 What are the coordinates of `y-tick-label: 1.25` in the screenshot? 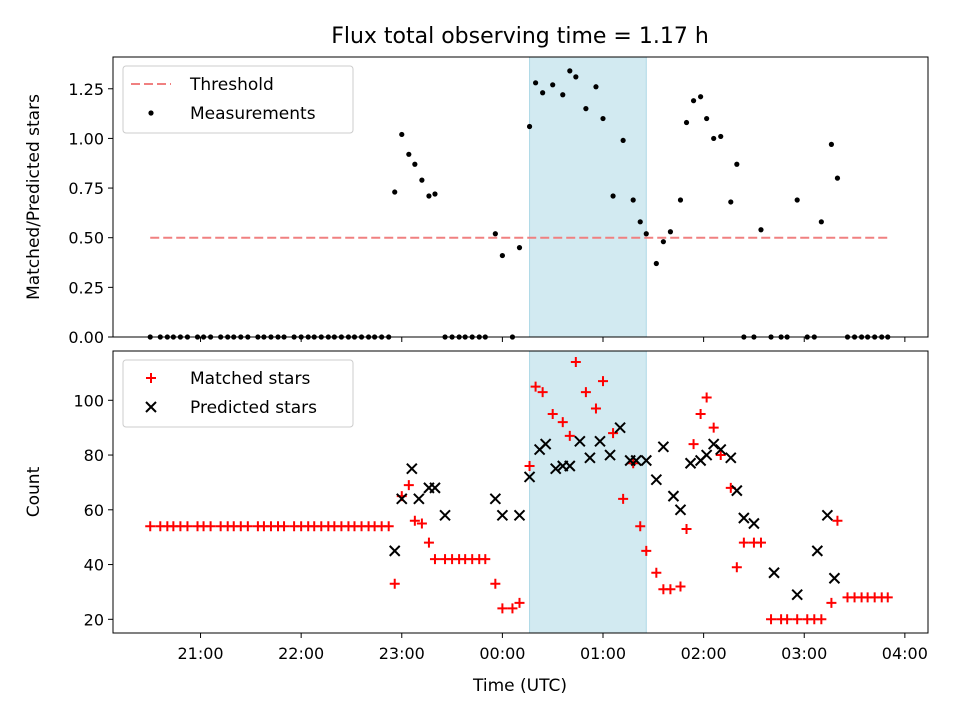 It's located at (86, 89).